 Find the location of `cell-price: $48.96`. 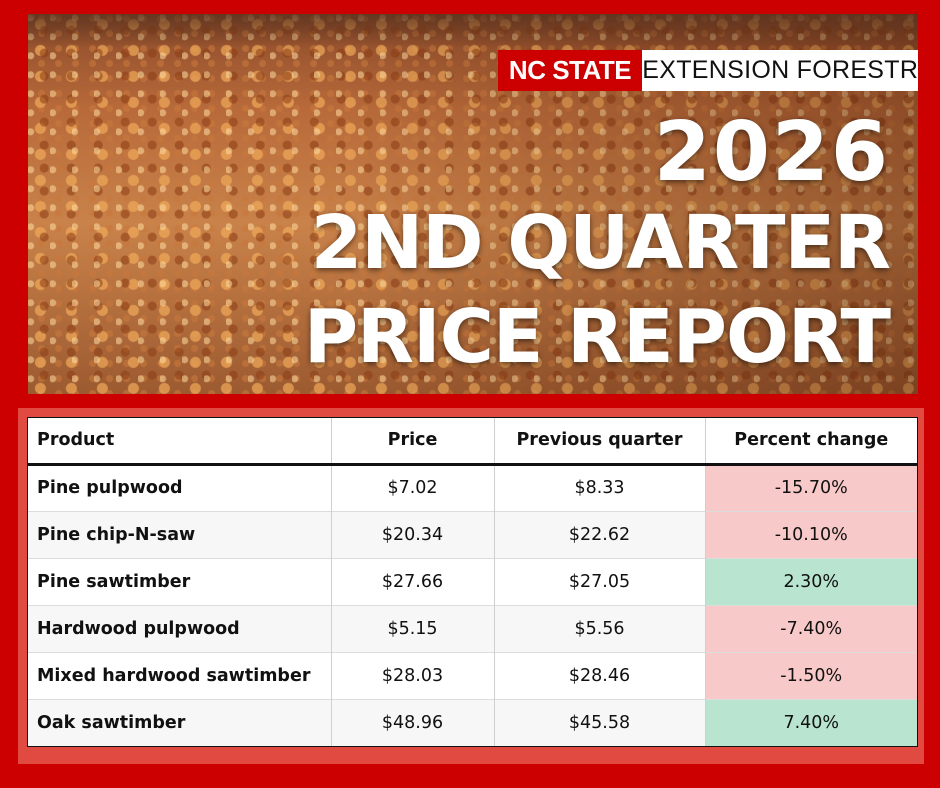

cell-price: $48.96 is located at coordinates (412, 722).